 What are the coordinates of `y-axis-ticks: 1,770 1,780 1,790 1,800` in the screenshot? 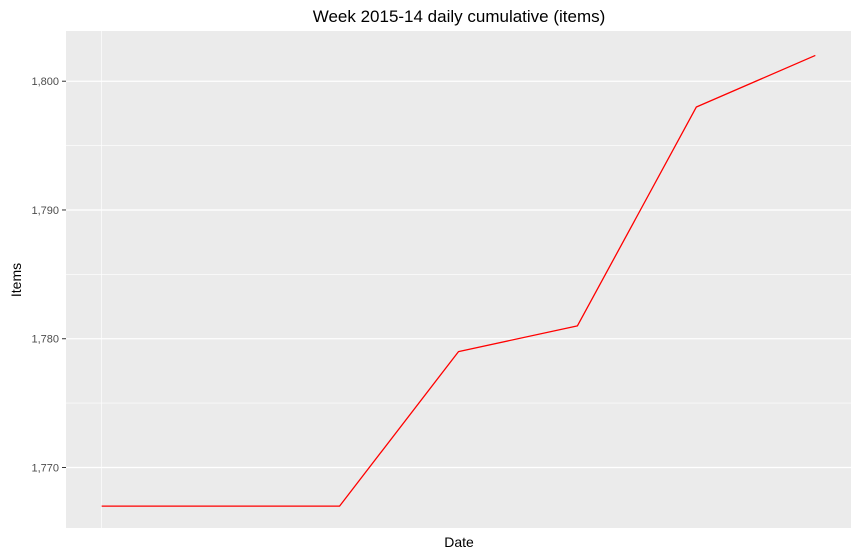 It's located at (48, 275).